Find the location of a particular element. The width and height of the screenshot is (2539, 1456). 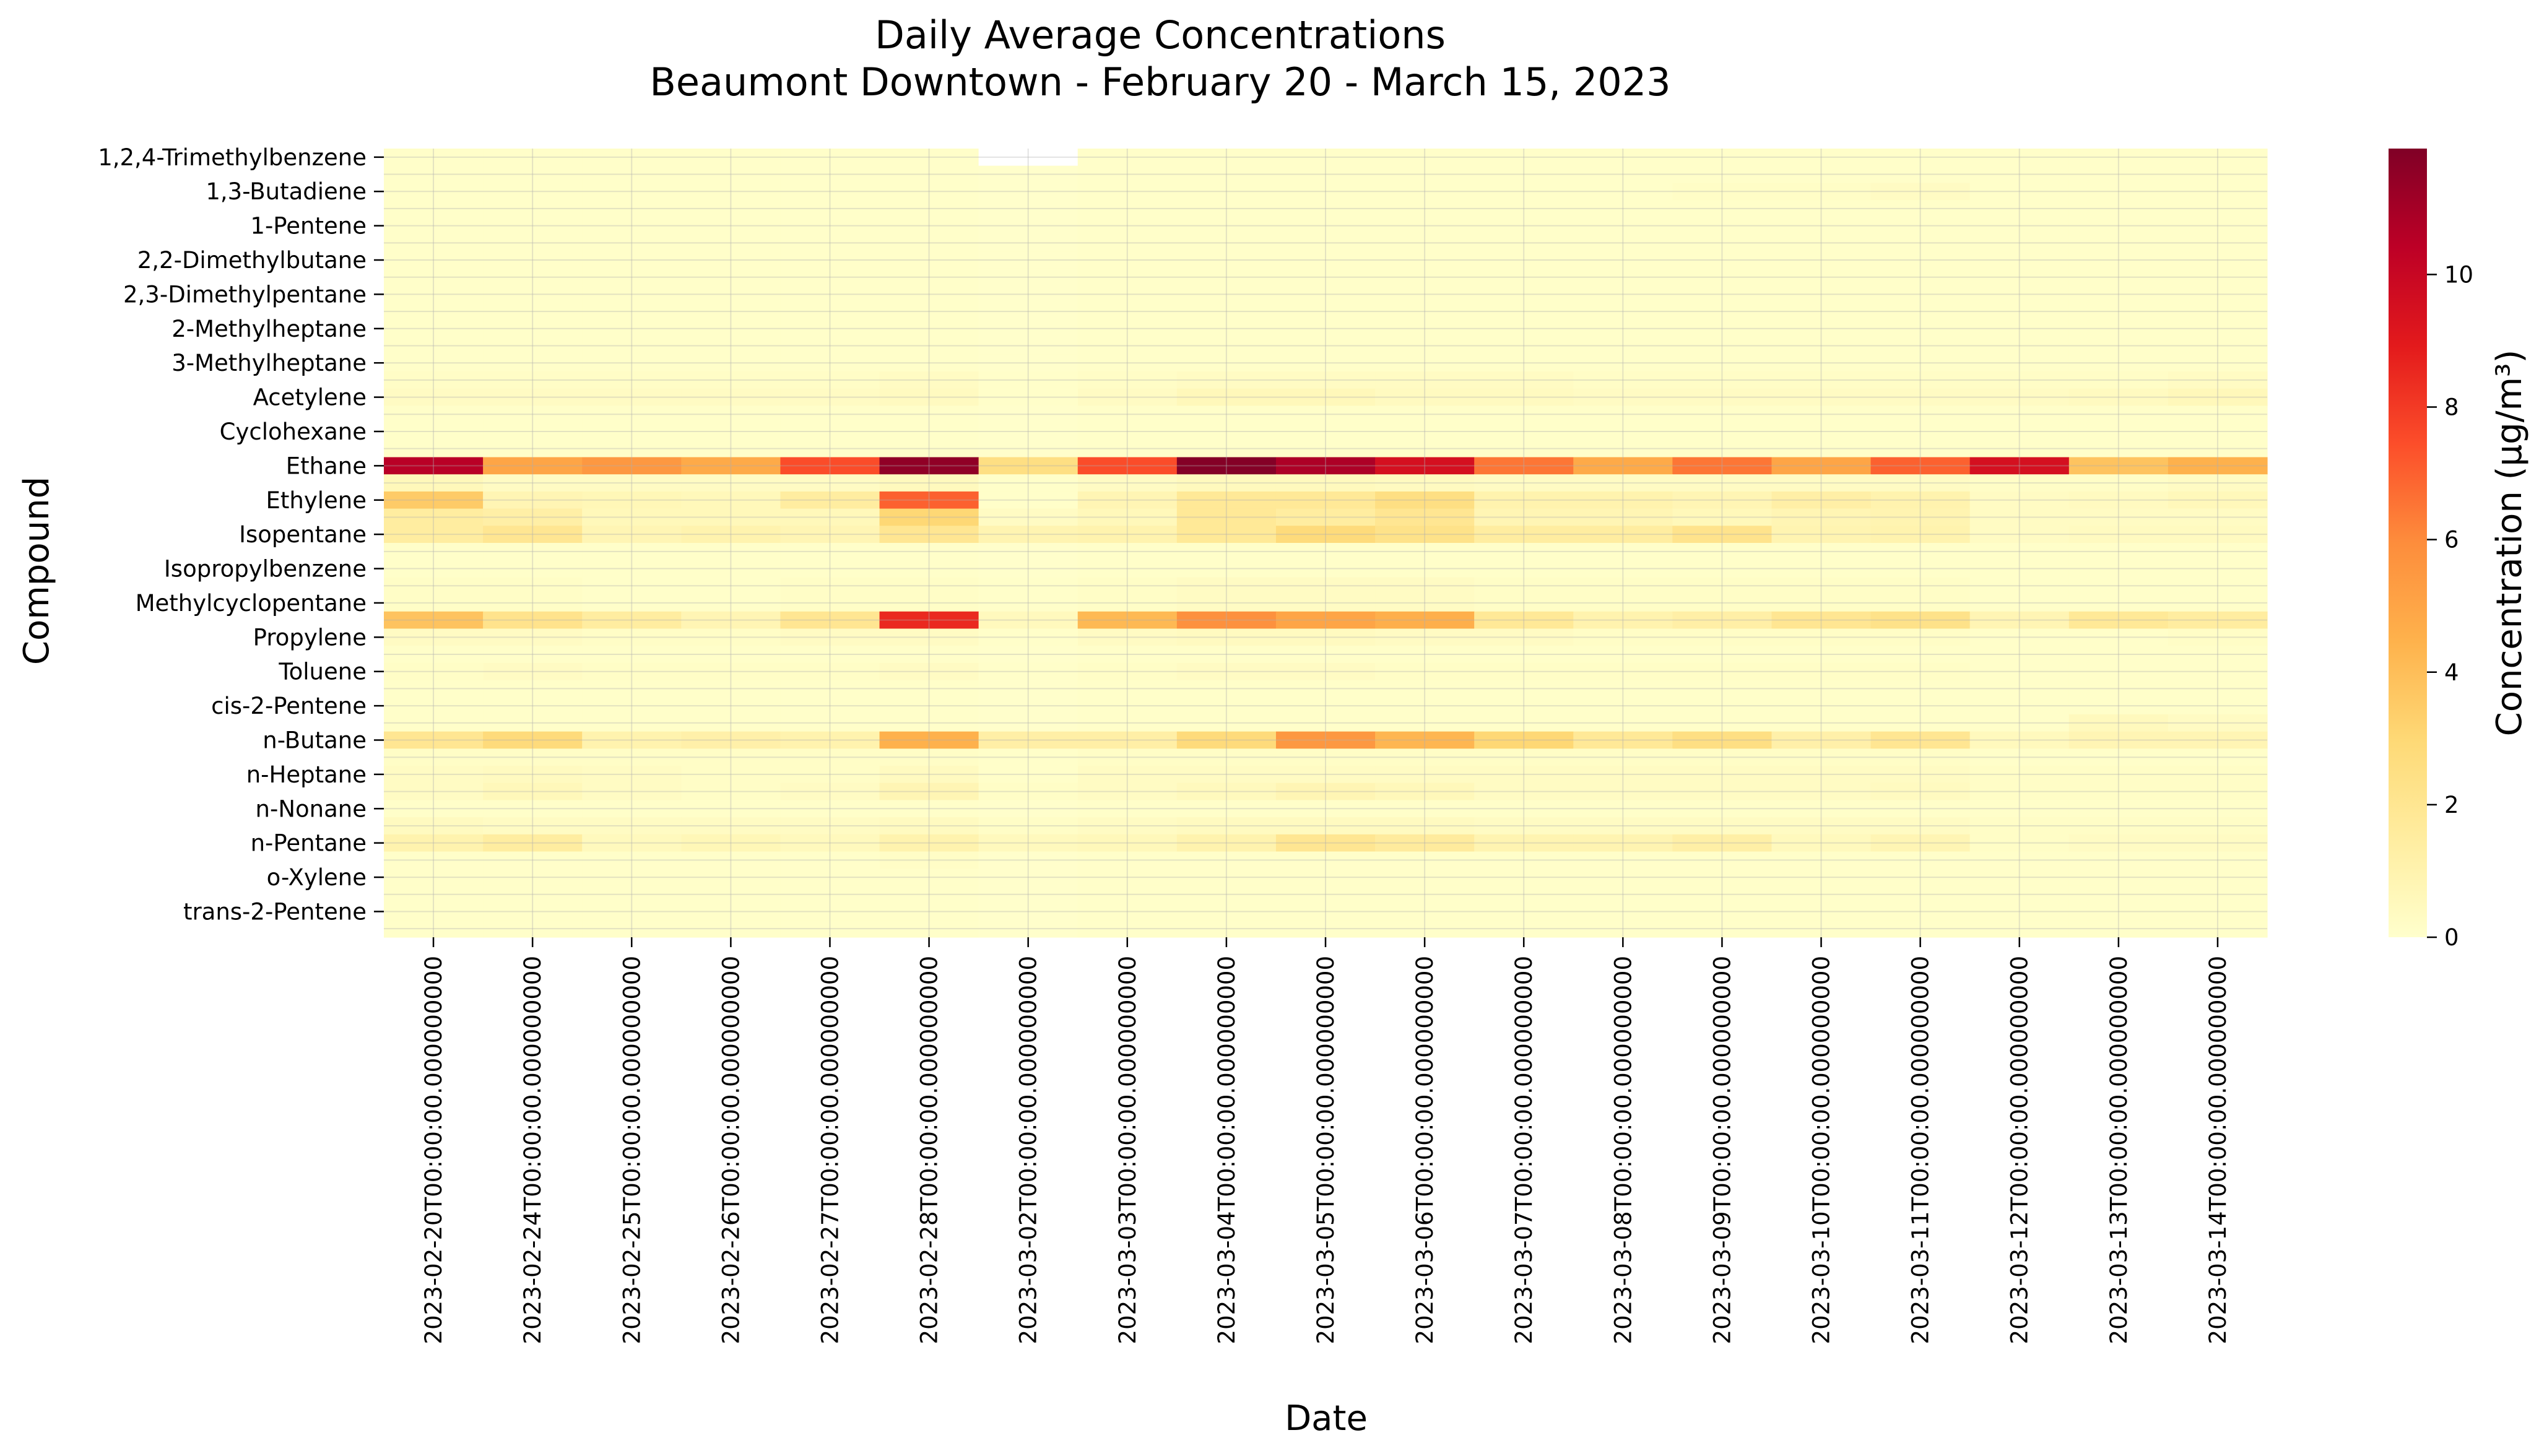

x-tick-label: 2023-02-28T00:00:00.000000000 is located at coordinates (929, 1150).